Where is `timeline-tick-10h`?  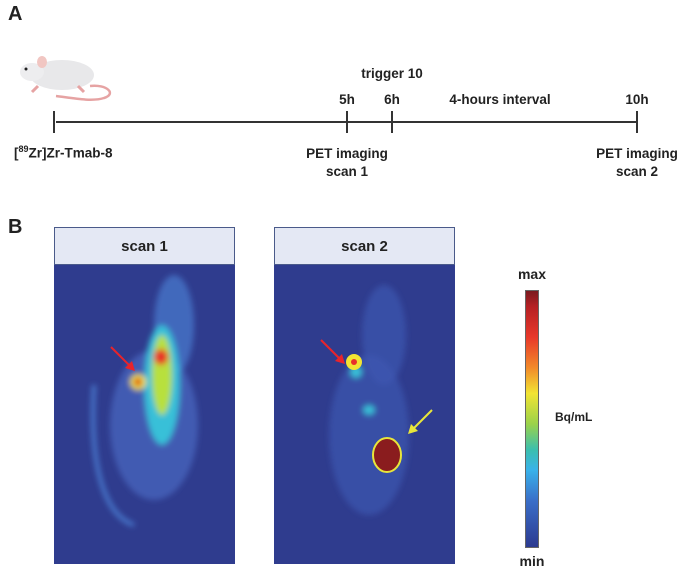 timeline-tick-10h is located at coordinates (637, 122).